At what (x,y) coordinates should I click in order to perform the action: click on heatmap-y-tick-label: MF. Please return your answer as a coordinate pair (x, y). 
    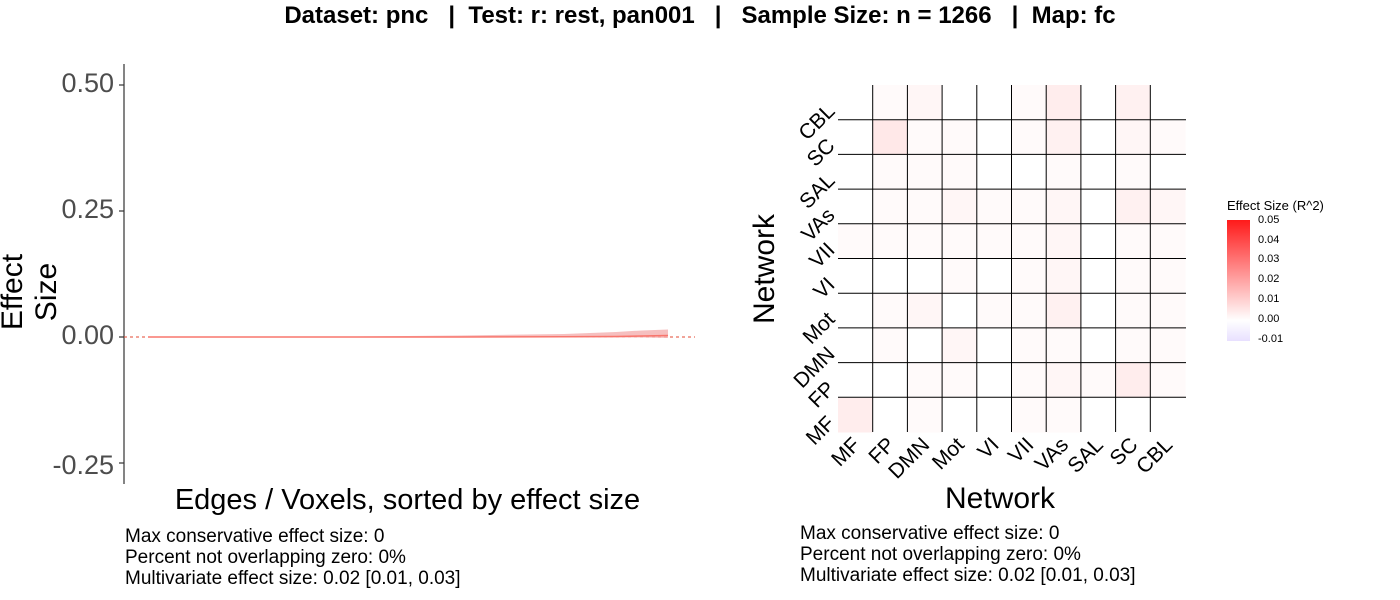
    Looking at the image, I should click on (821, 431).